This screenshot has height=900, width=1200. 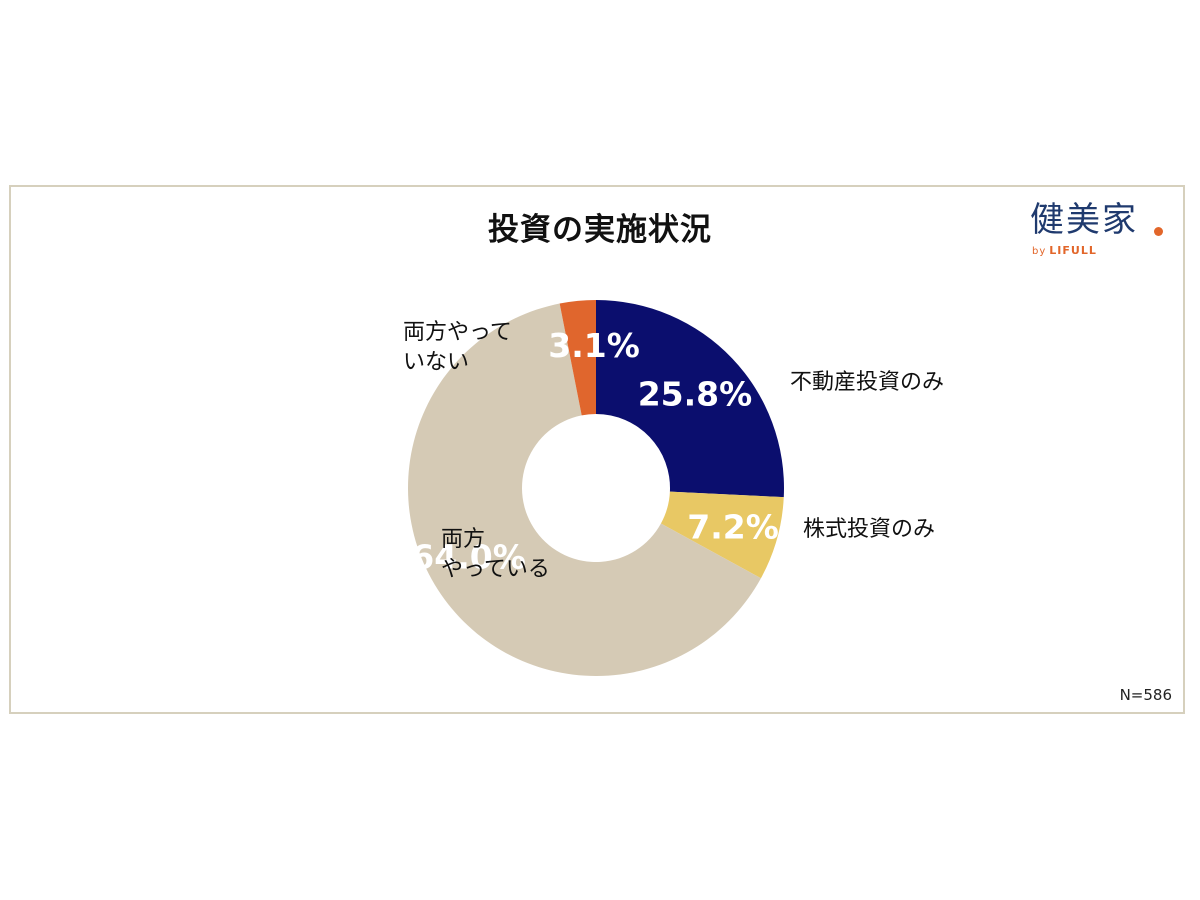 I want to click on slice-label-stocks-only: 株式投資のみ, so click(x=869, y=529).